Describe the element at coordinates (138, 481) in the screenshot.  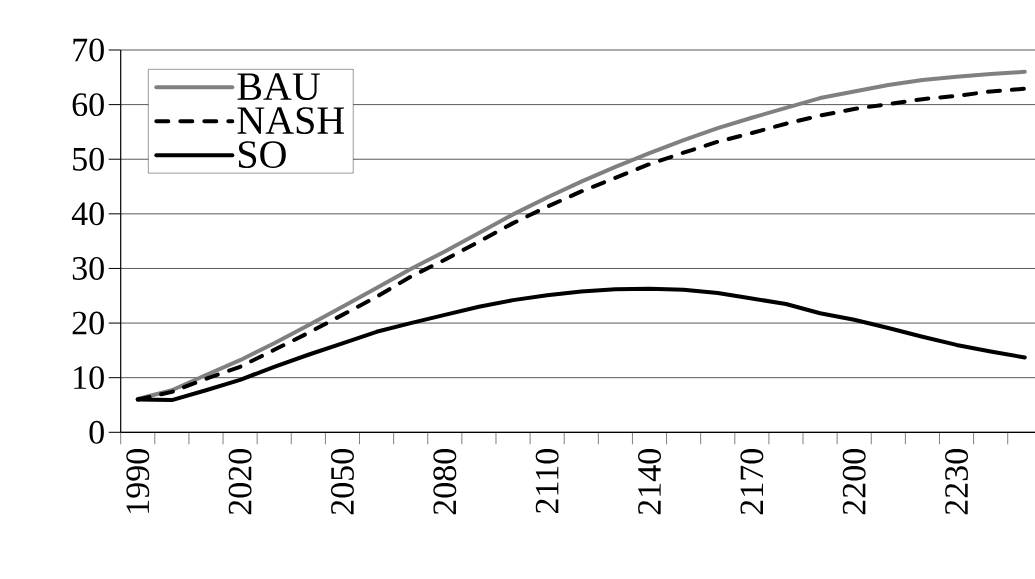
I see `x-tick-label: 1990` at that location.